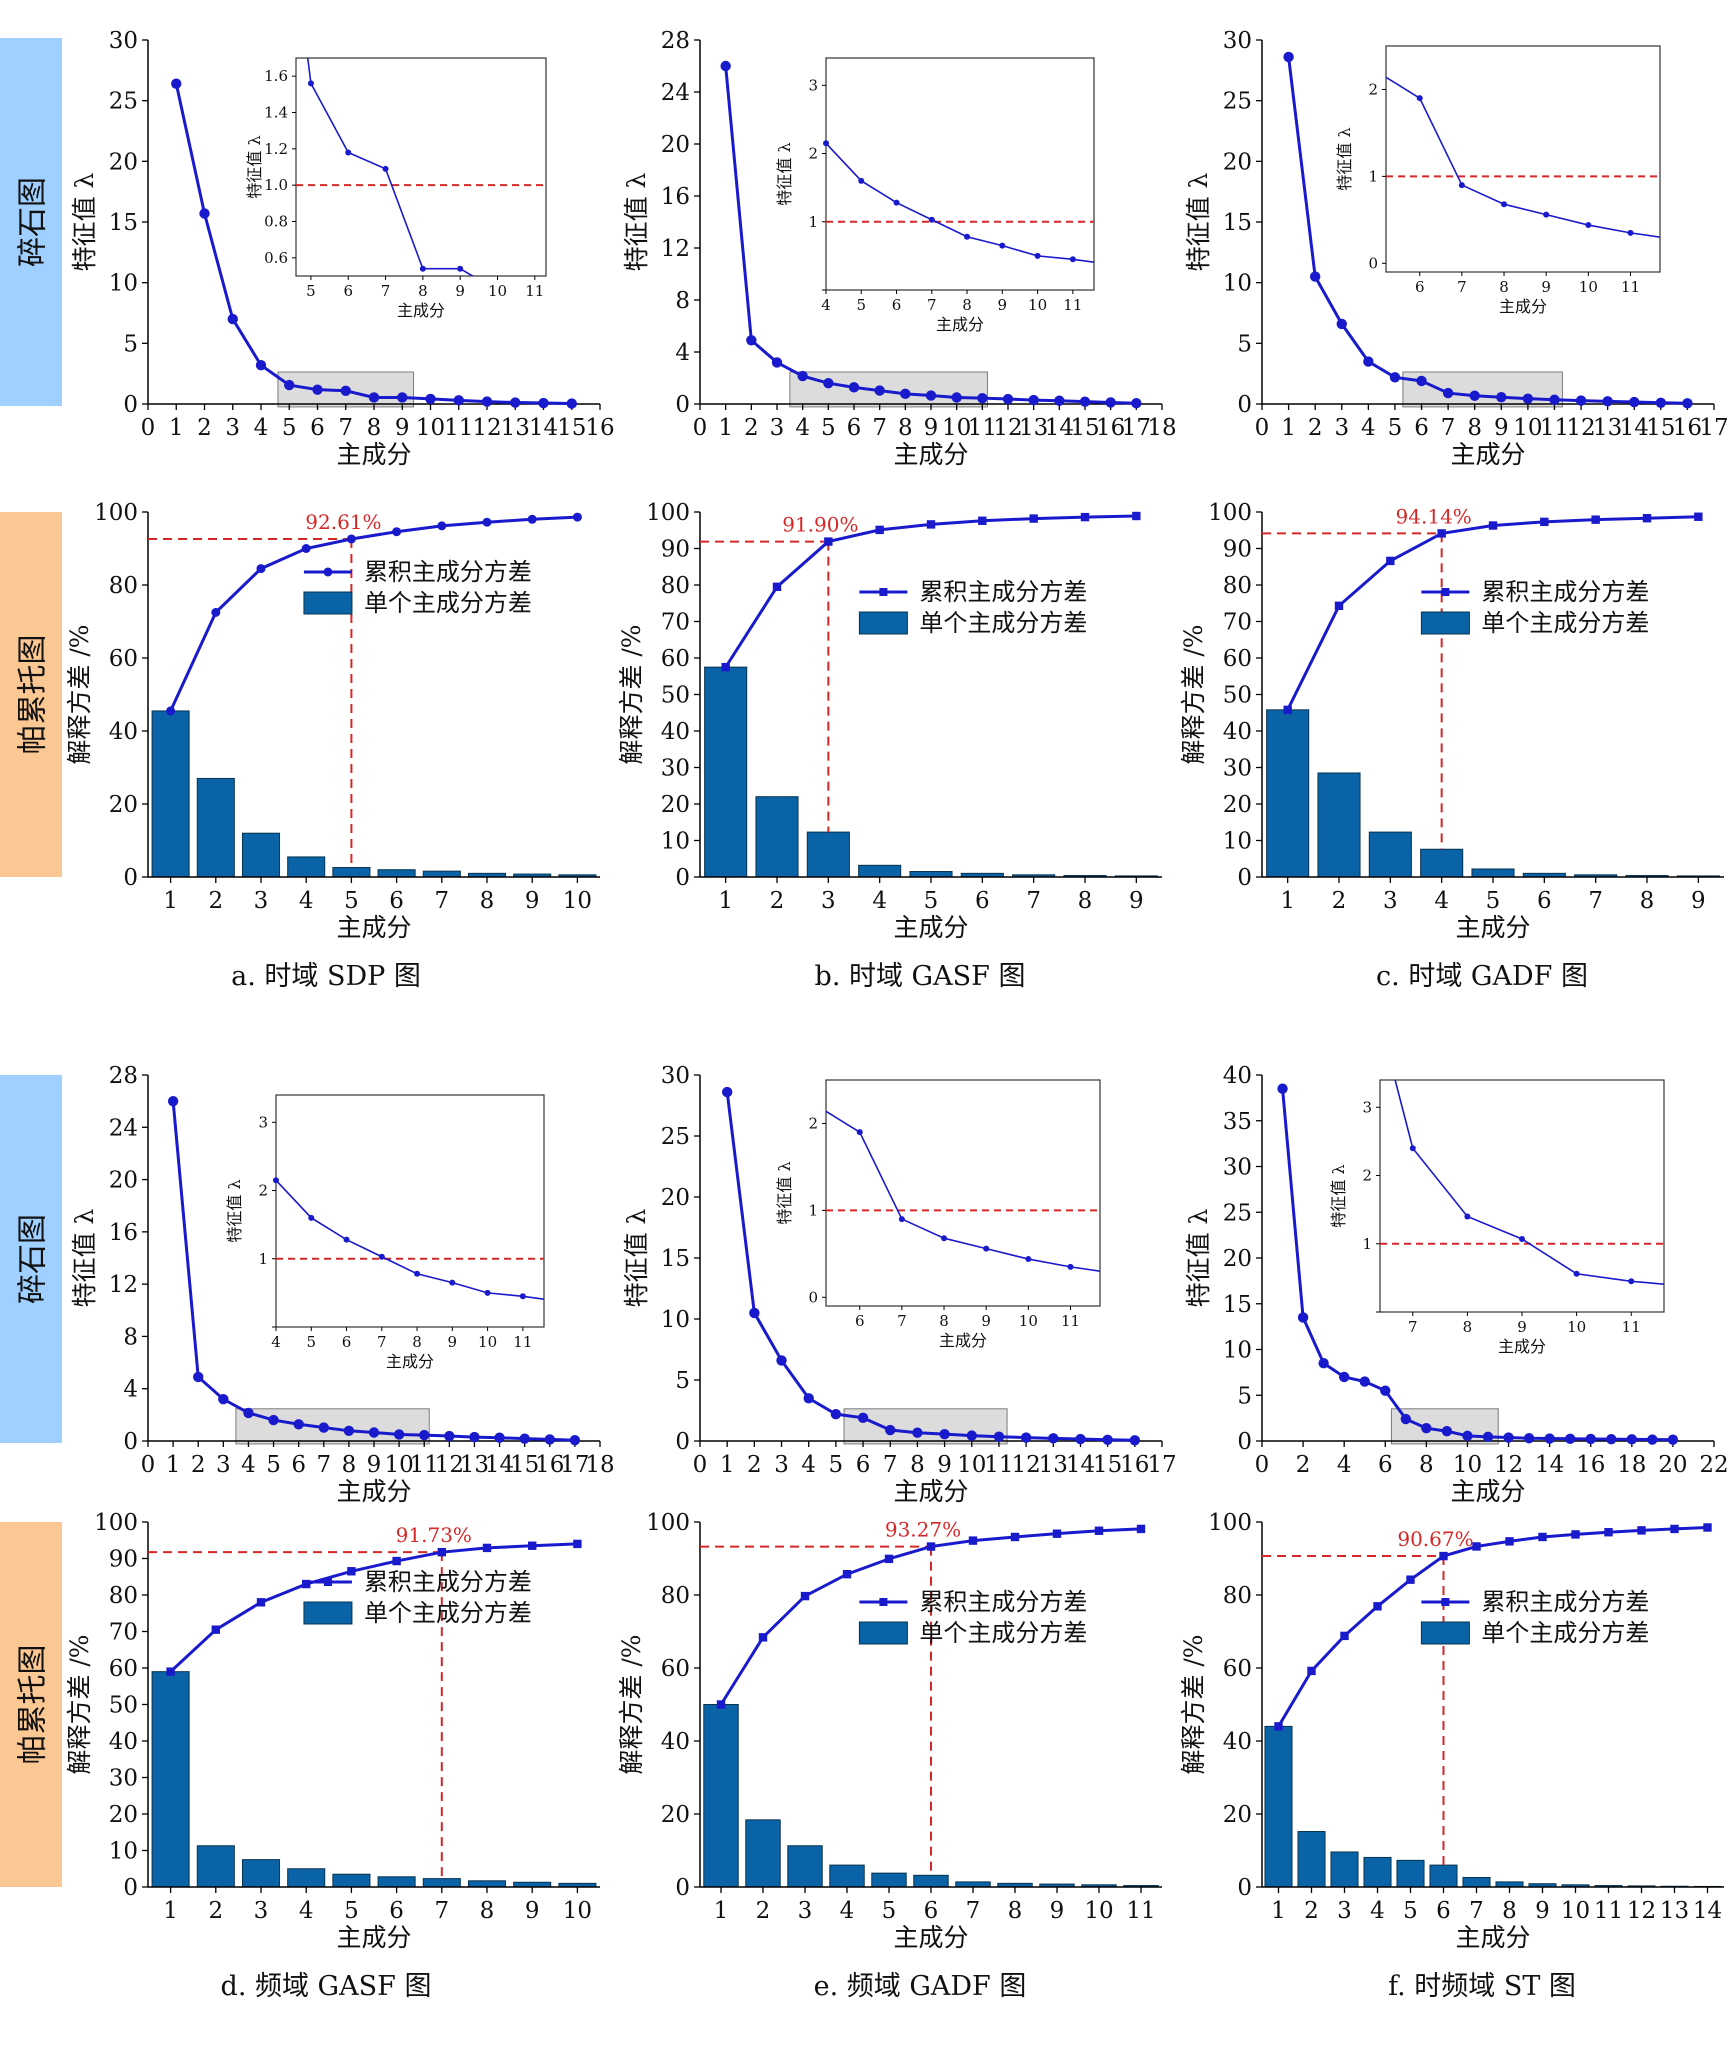 The image size is (1732, 2047). Describe the element at coordinates (326, 976) in the screenshot. I see `caption-a: a. 时域 SDP 图` at that location.